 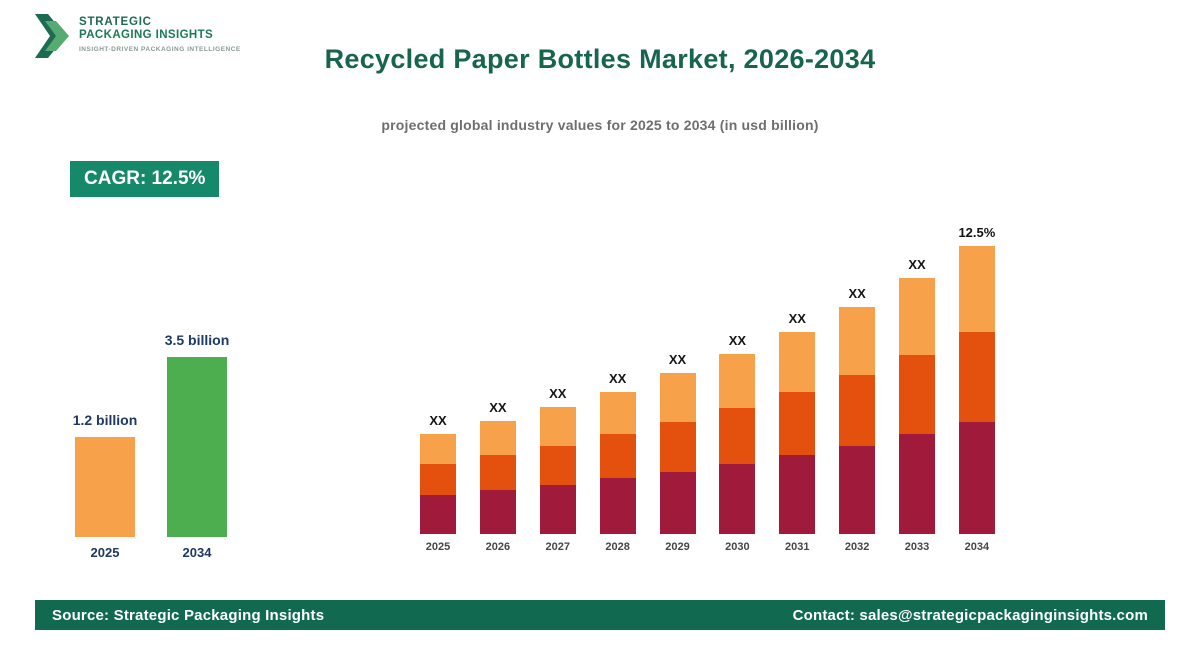 I want to click on bar-stack-2028, so click(x=617, y=462).